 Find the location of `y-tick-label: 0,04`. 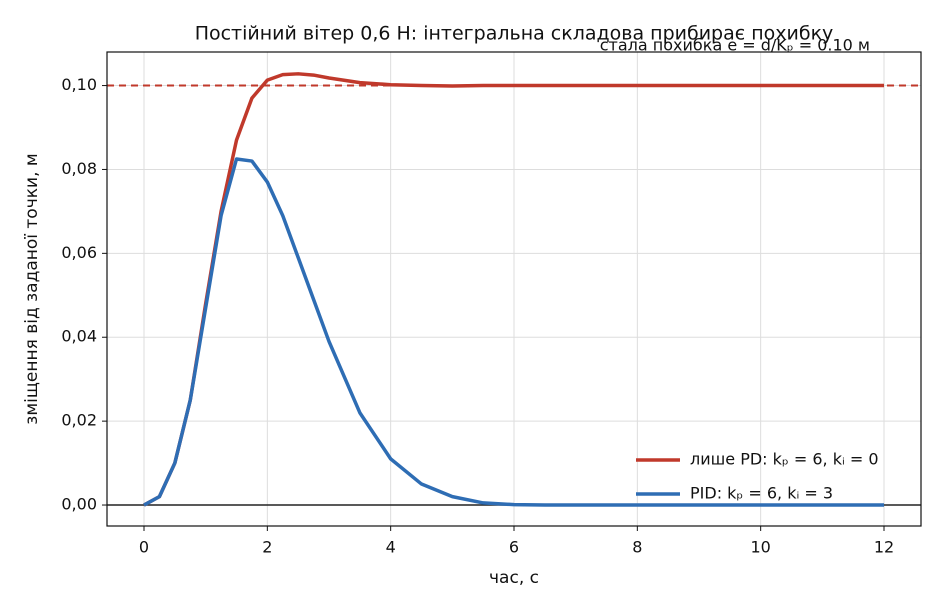

y-tick-label: 0,04 is located at coordinates (79, 336).